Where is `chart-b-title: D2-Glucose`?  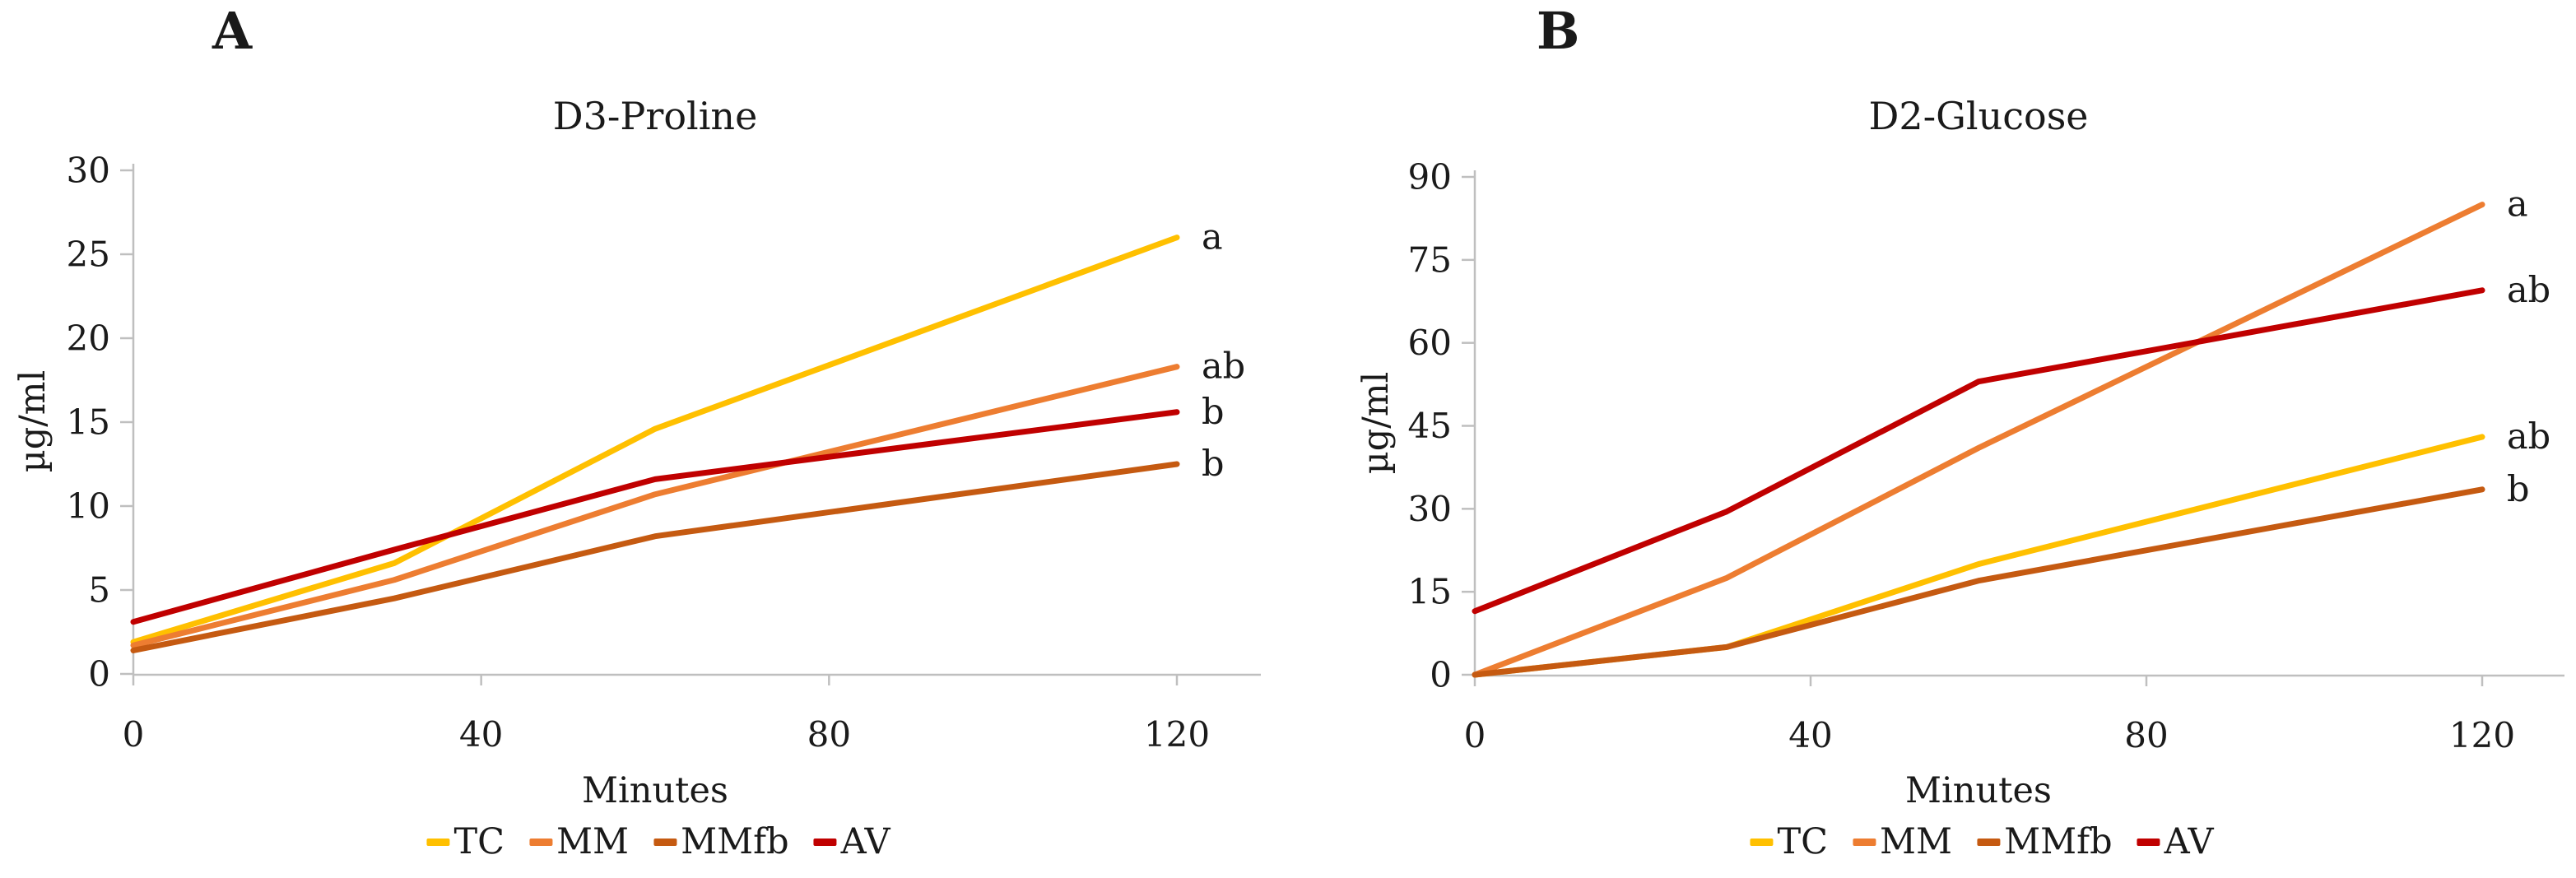
chart-b-title: D2-Glucose is located at coordinates (1978, 116).